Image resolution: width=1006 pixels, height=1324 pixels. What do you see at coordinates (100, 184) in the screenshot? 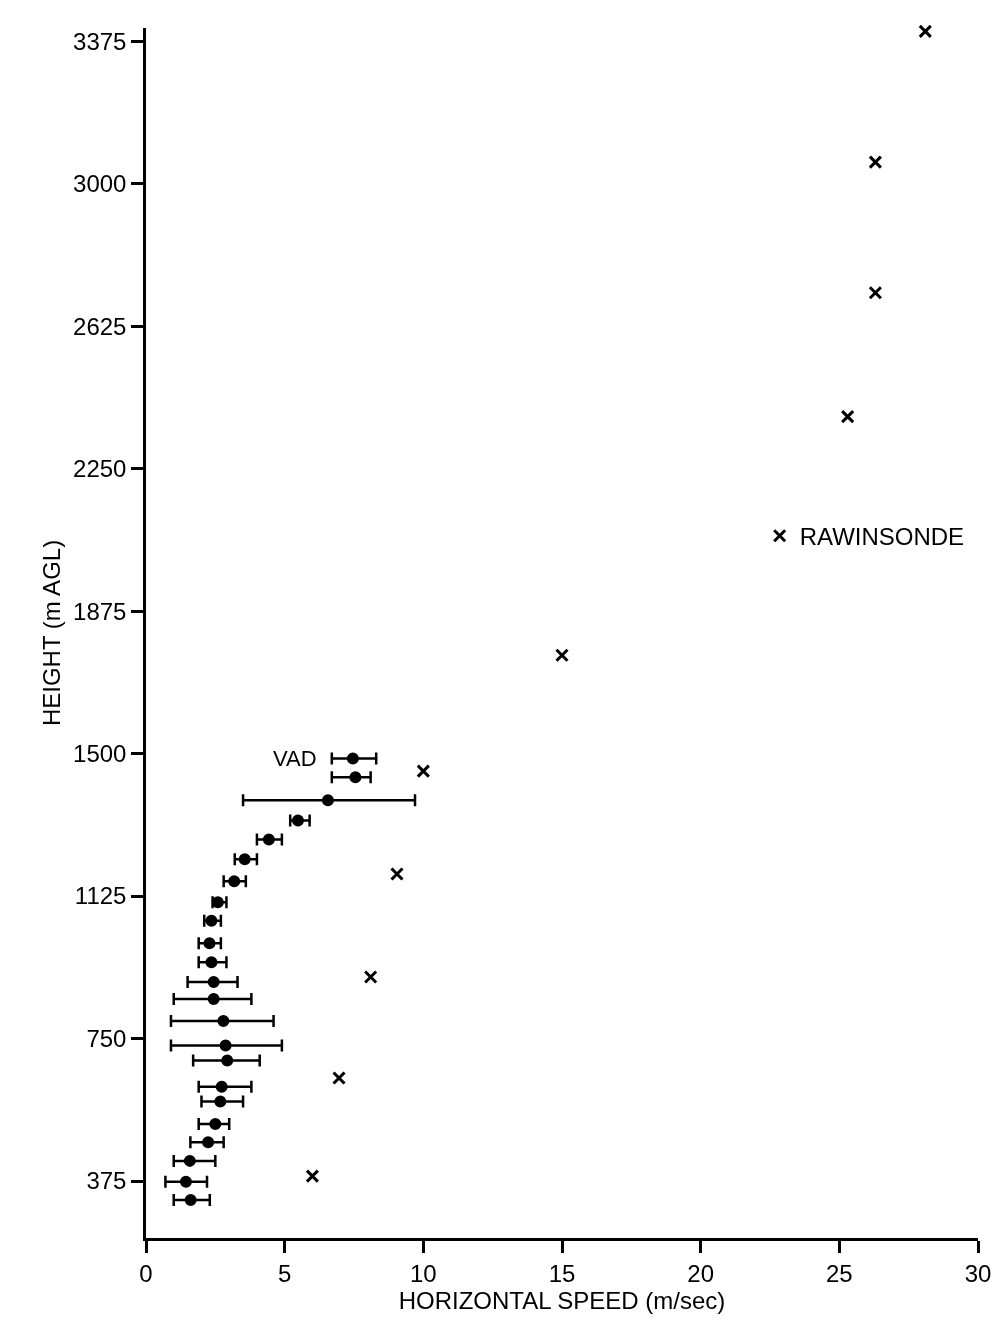
I see `y-tick-label: 3000` at bounding box center [100, 184].